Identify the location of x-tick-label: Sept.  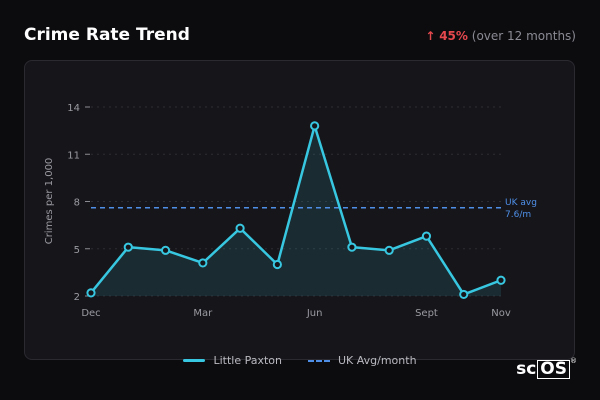
(426, 313).